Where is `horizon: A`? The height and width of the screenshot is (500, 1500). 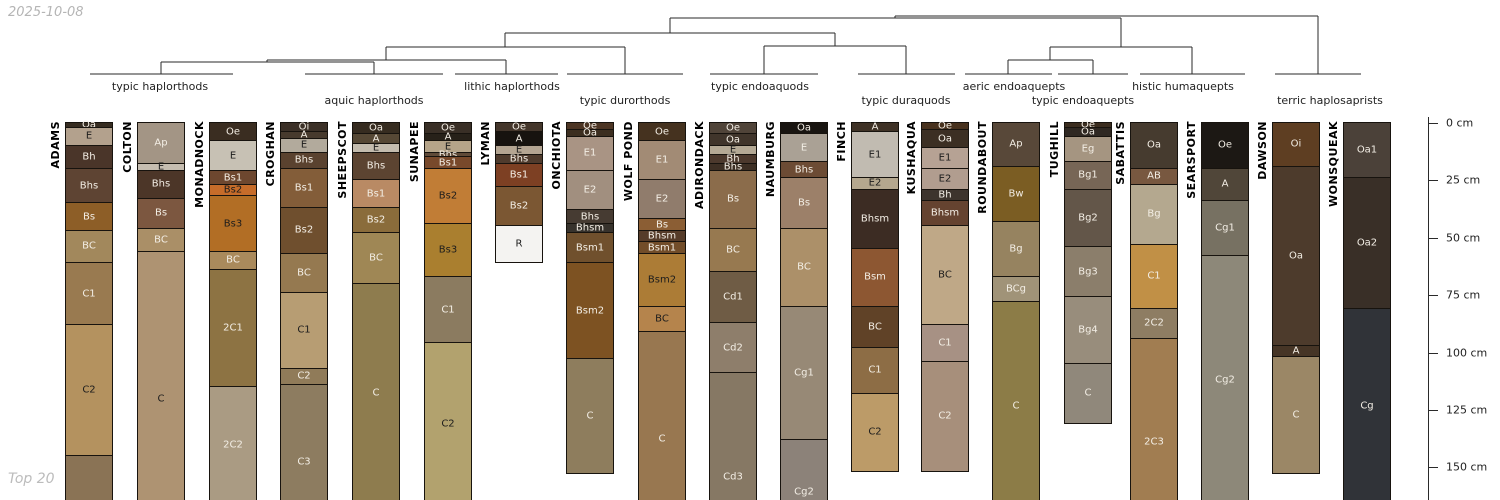 horizon: A is located at coordinates (519, 138).